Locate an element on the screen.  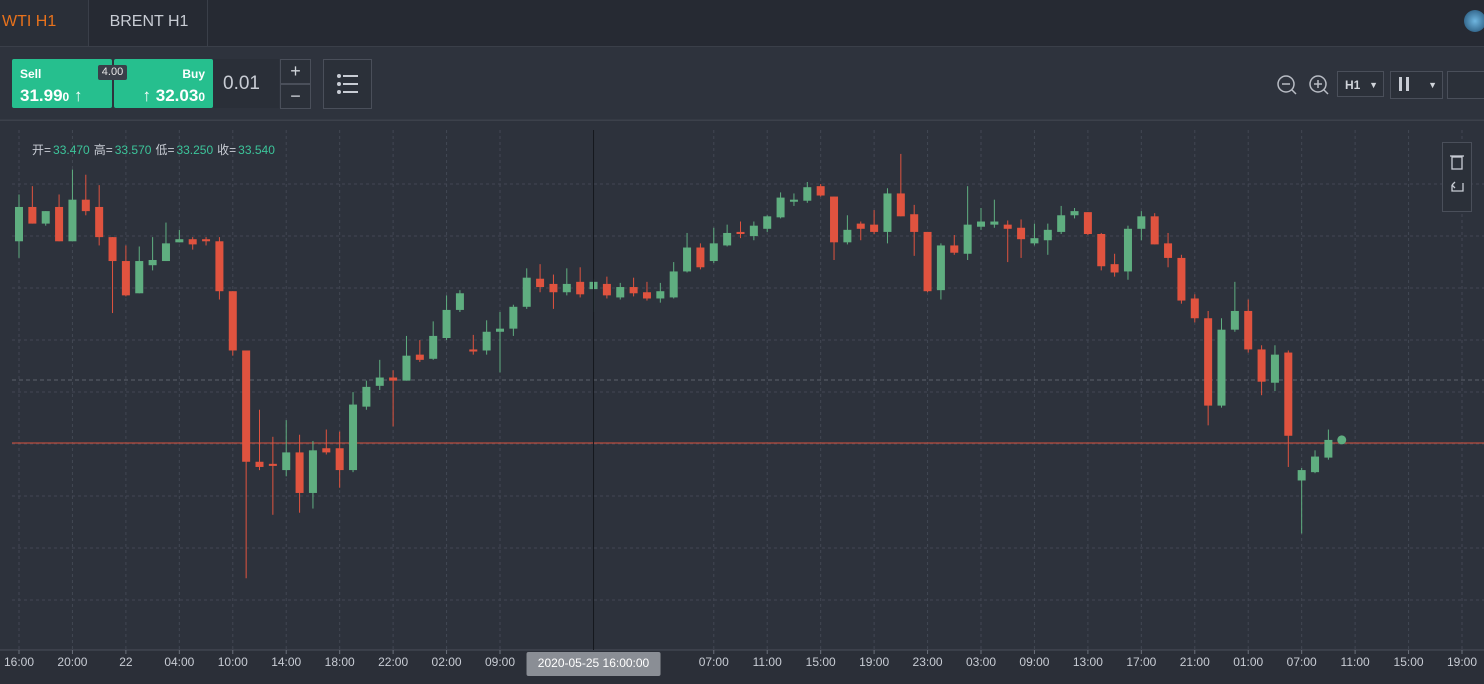
tab: WTI H1 is located at coordinates (44, 23).